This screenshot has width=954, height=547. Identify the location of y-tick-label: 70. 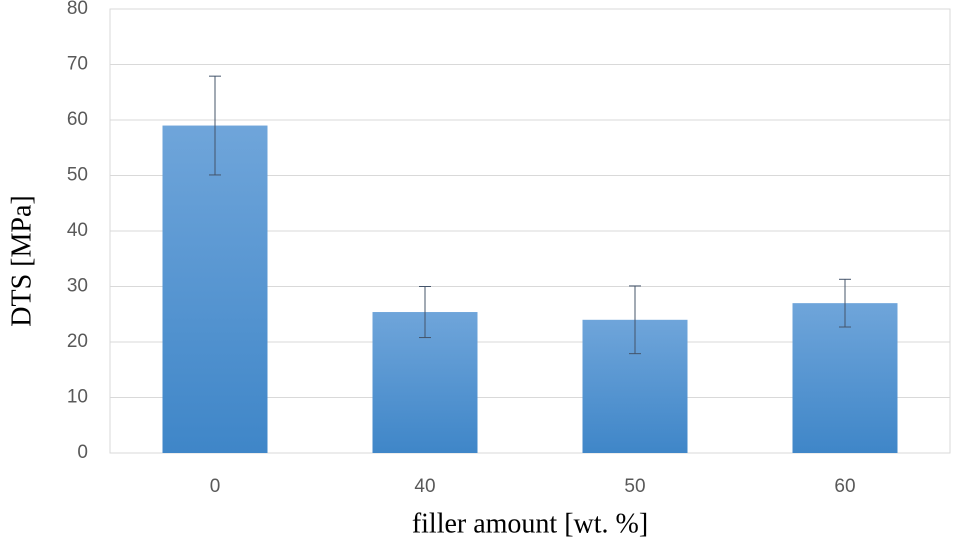
(77, 64).